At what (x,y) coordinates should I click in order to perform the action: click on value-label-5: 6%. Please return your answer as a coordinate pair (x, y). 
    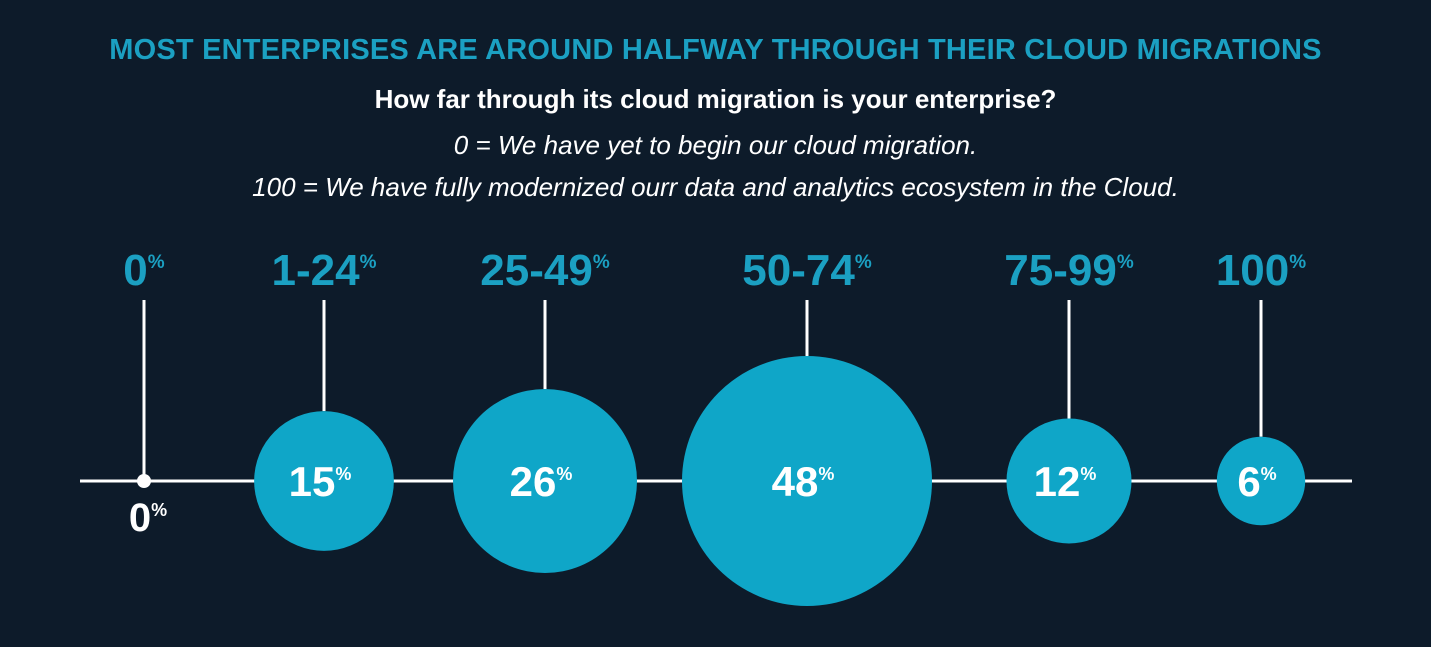
    Looking at the image, I should click on (1256, 481).